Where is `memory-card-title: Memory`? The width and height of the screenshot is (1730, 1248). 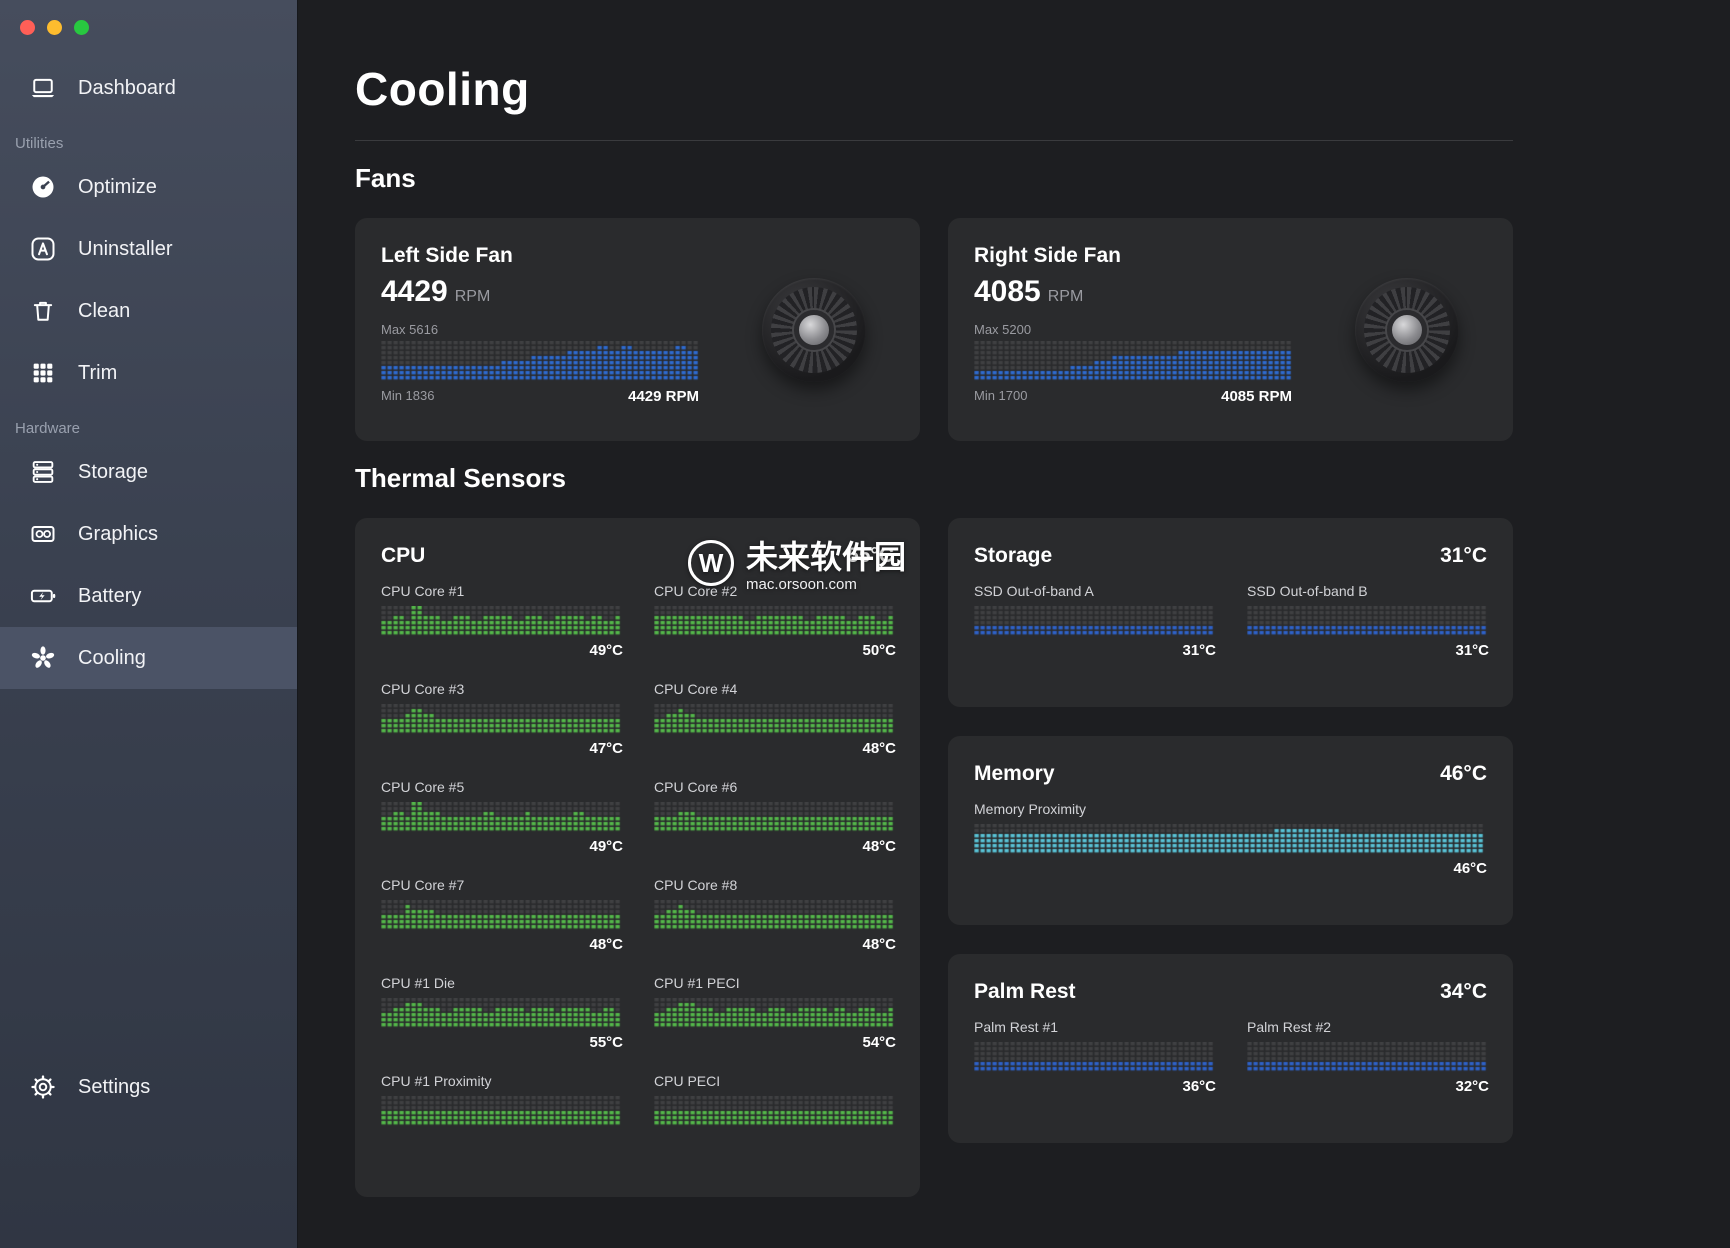 memory-card-title: Memory is located at coordinates (1014, 773).